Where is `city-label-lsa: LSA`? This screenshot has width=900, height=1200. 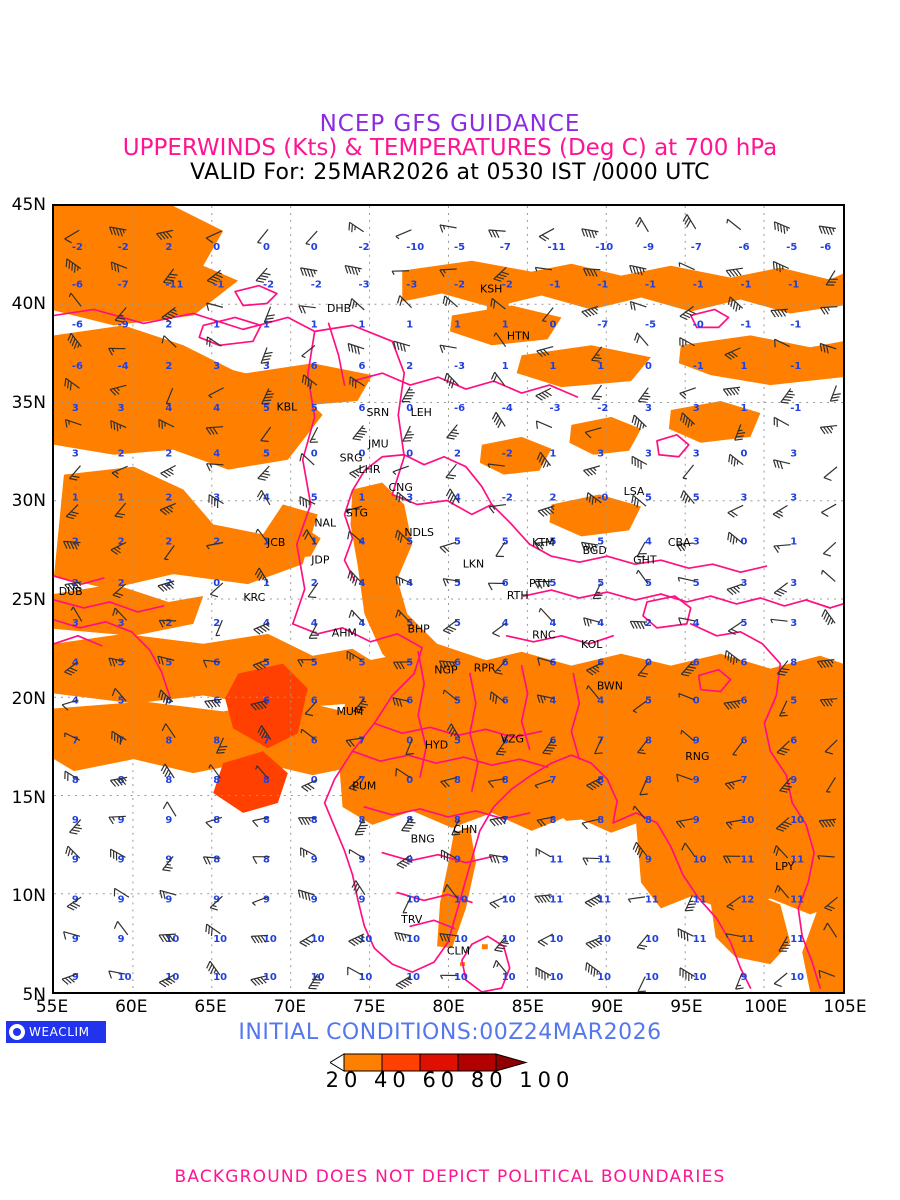 city-label-lsa: LSA is located at coordinates (634, 491).